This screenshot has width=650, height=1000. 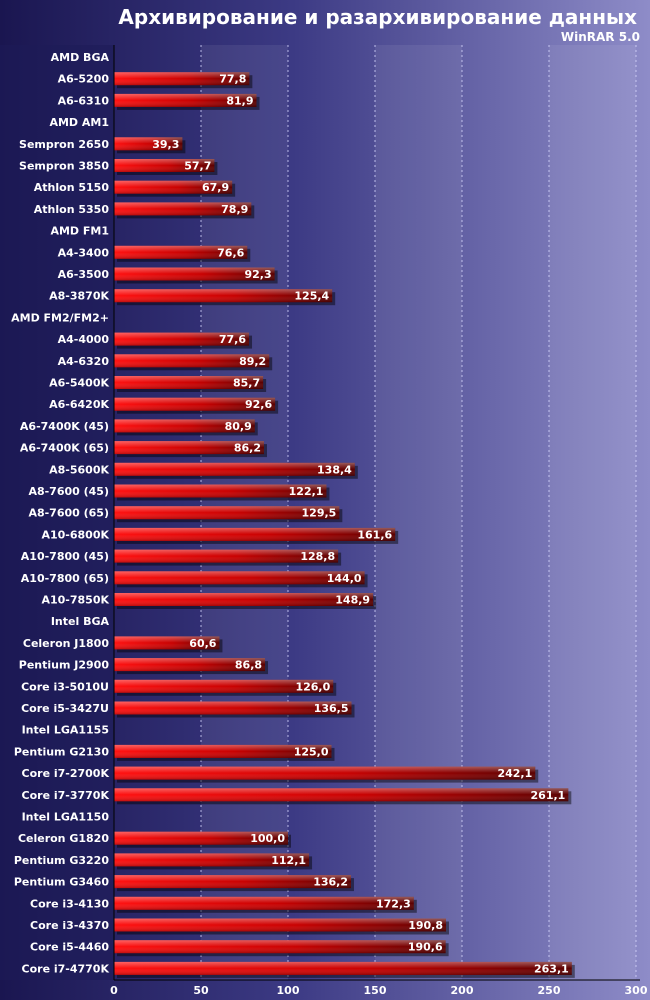 What do you see at coordinates (61, 860) in the screenshot?
I see `category-label: Pentium G3220` at bounding box center [61, 860].